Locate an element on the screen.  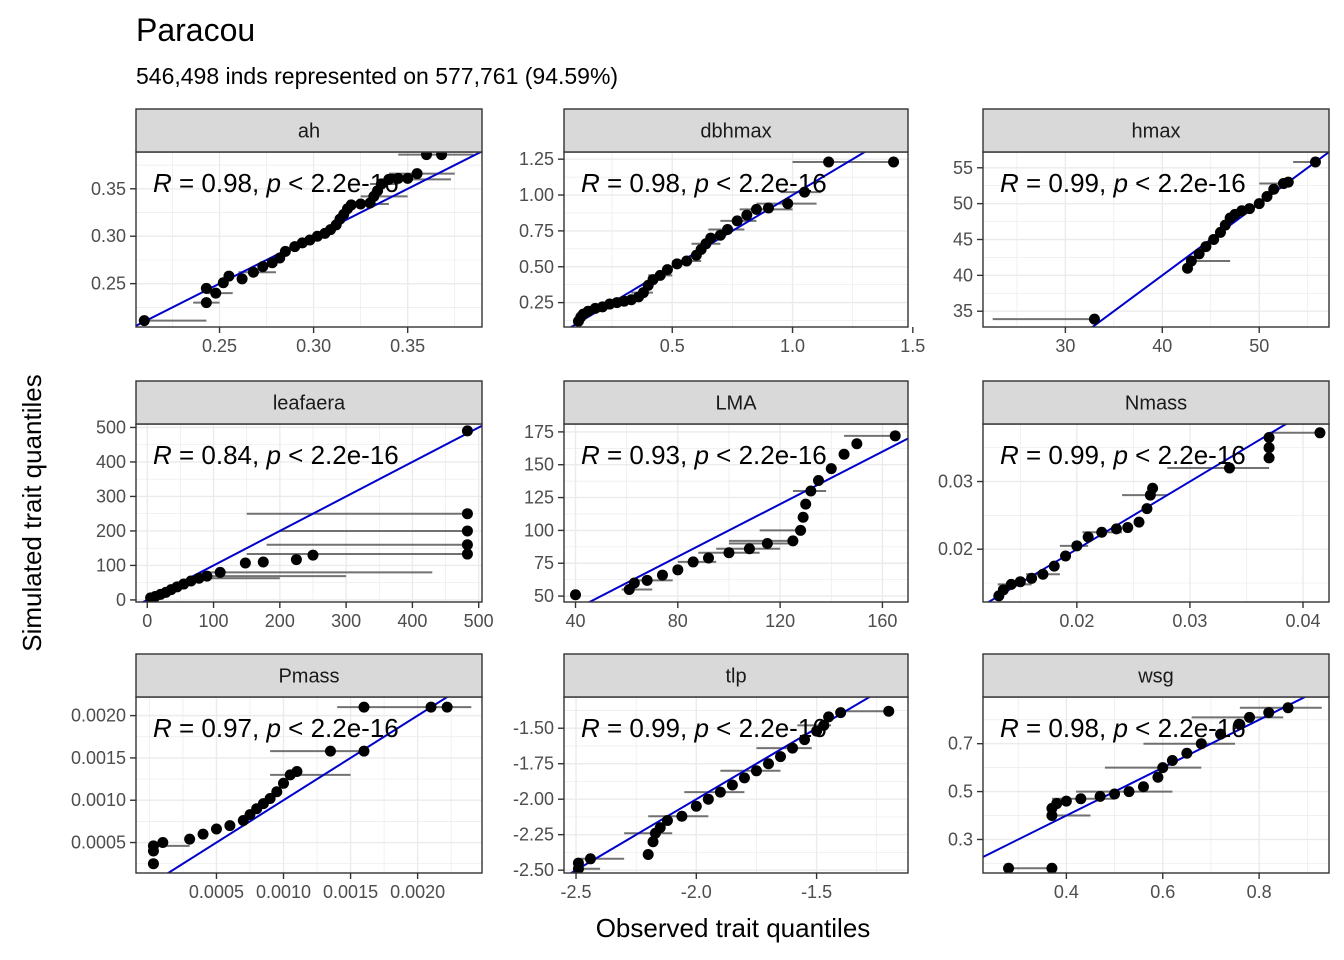
y-tick-label: 125 is located at coordinates (539, 498).